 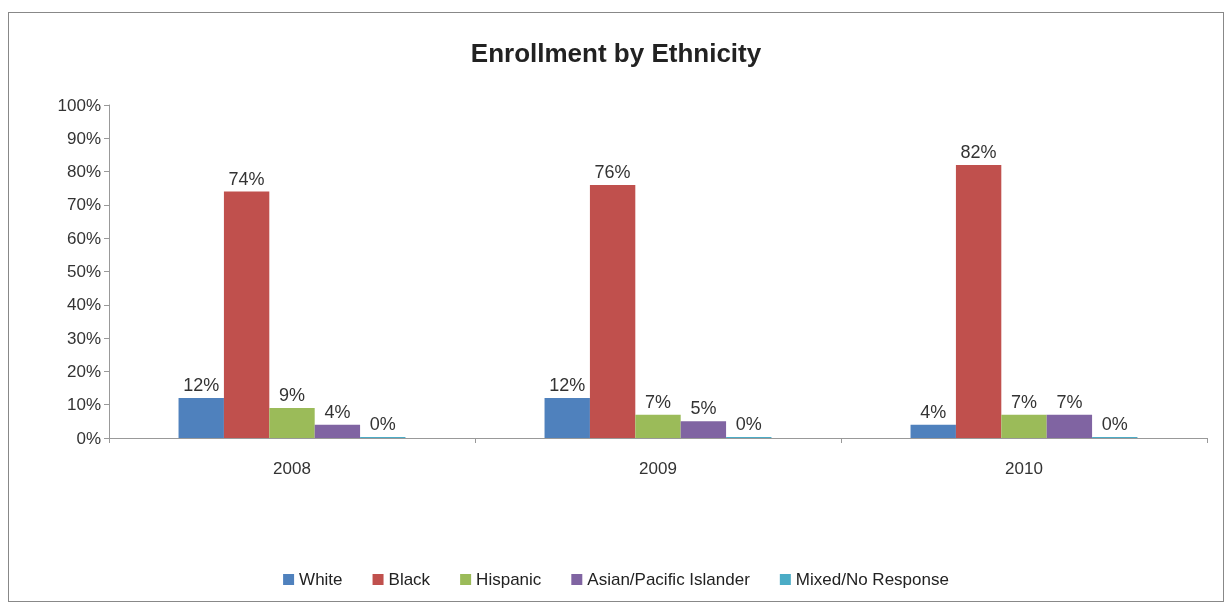 I want to click on y-tick-label: 100%, so click(x=79, y=105).